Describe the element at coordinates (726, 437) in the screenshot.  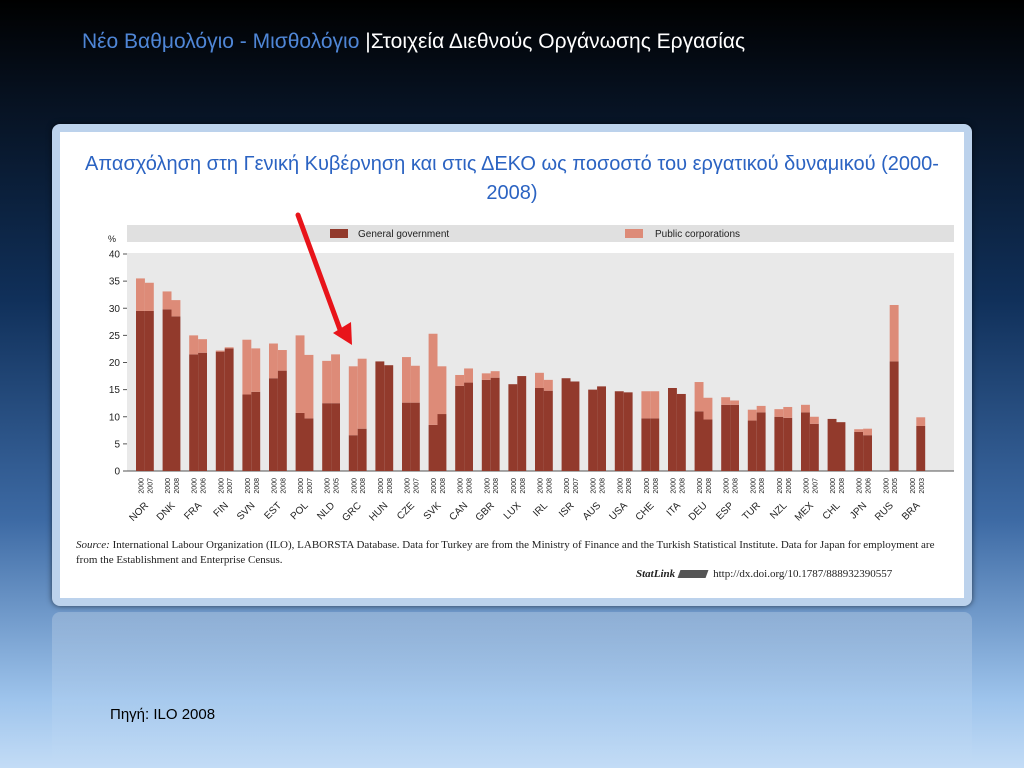
I see `bar-general-government-esp-2000` at that location.